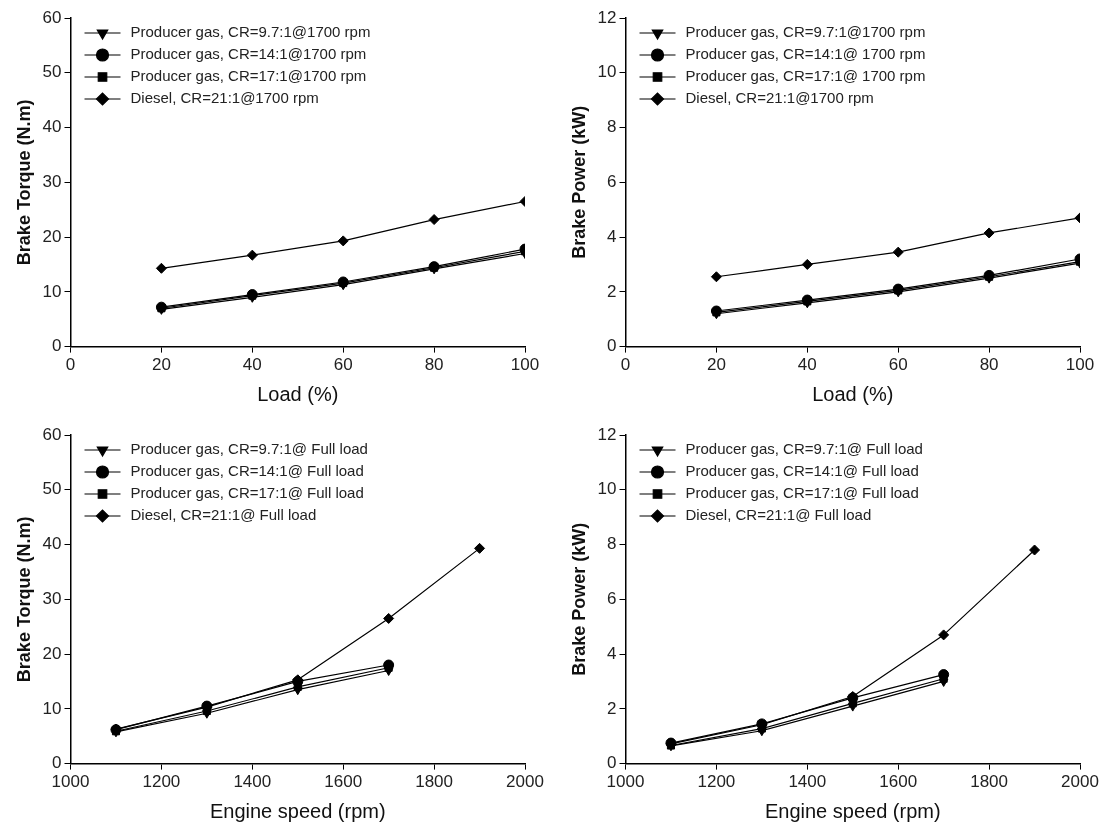  I want to click on legend-label: Producer gas, CR=14:1@1700 rpm, so click(248, 54).